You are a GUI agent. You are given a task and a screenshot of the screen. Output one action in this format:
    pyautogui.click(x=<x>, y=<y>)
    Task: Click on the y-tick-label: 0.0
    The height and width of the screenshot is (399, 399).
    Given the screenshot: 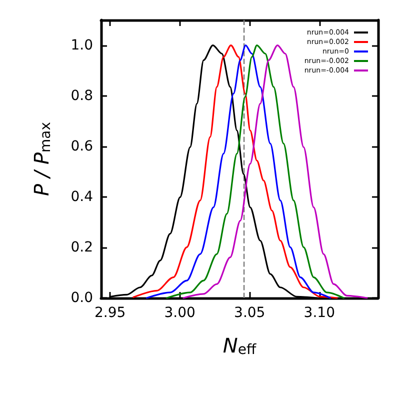 What is the action you would take?
    pyautogui.click(x=81, y=298)
    